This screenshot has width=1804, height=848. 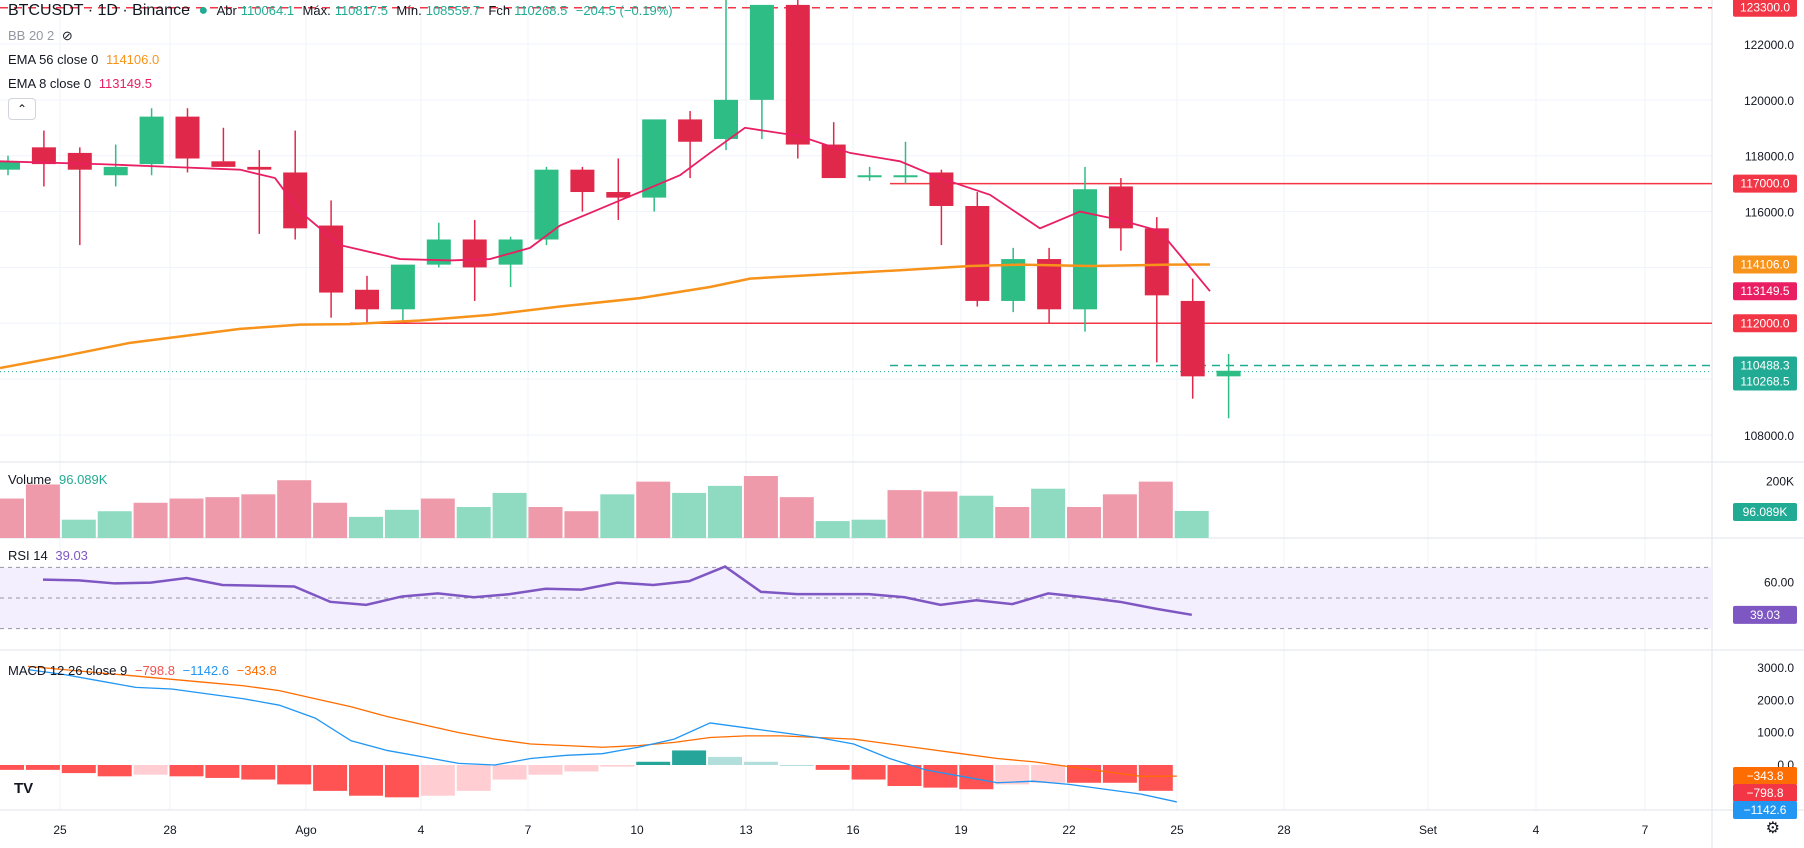 I want to click on legend-macd: MACD 12 26 close 9 −798.8 −1142.6 −343.8, so click(x=144, y=670).